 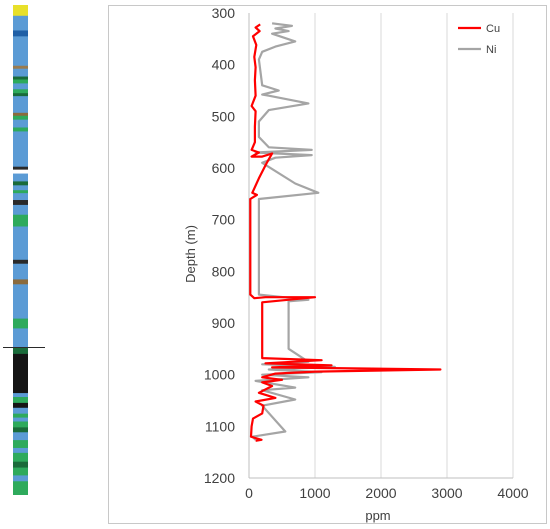 I want to click on y-tick-label: 800, so click(x=224, y=271).